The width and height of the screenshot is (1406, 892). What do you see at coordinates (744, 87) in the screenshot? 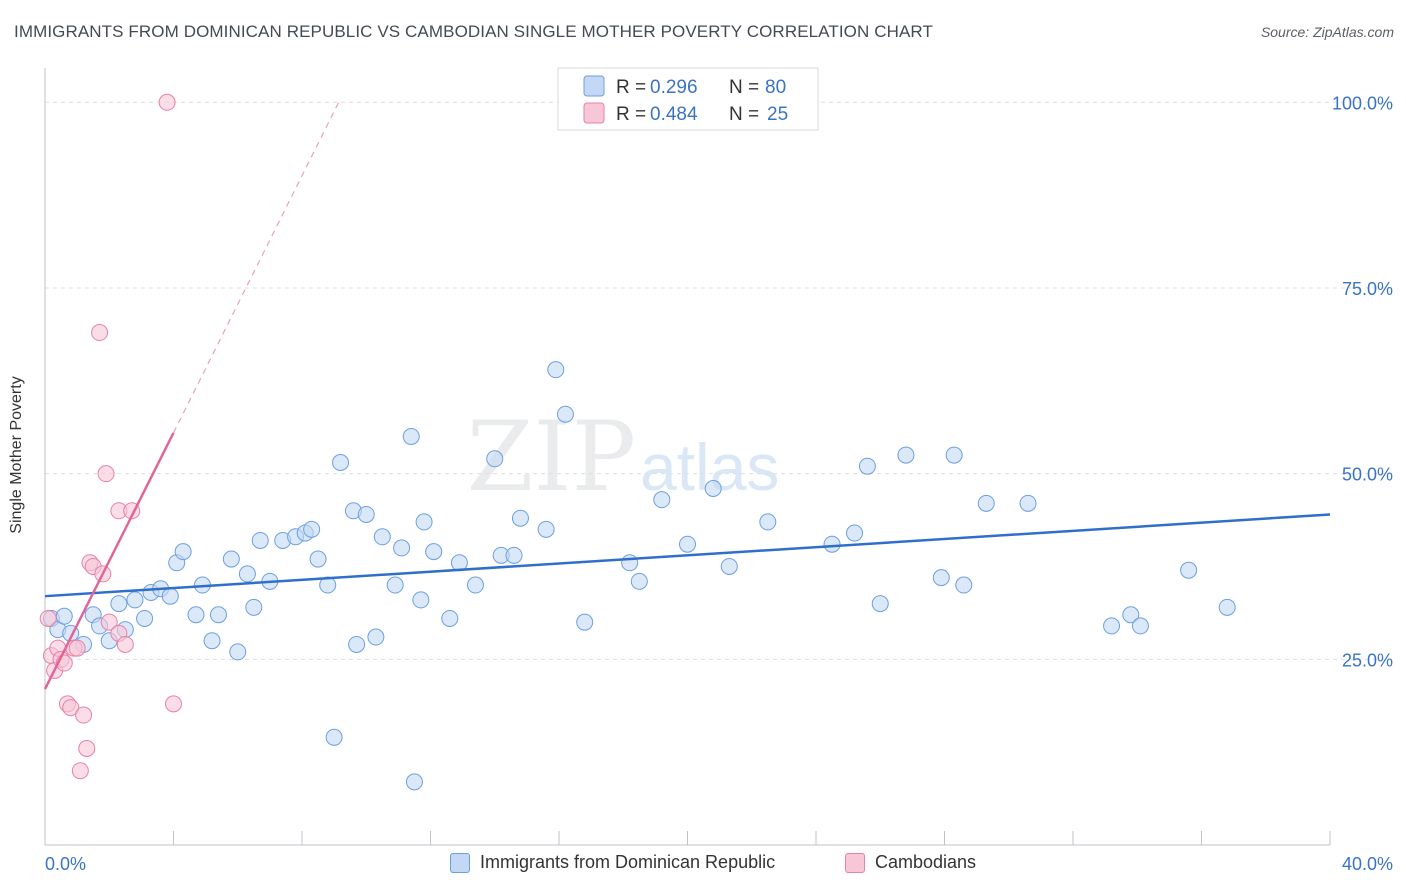
I see `legend-n-label-1: N =` at bounding box center [744, 87].